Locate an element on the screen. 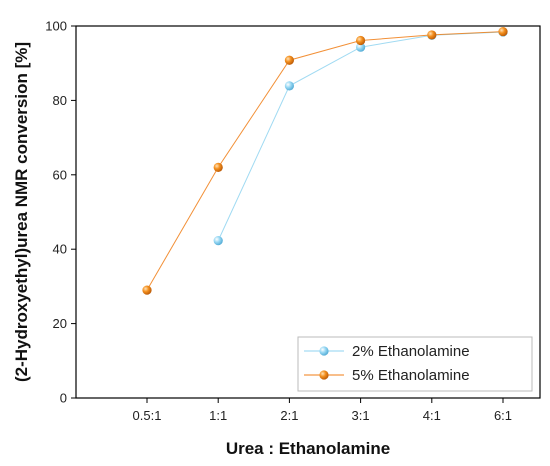 Image resolution: width=550 pixels, height=466 pixels. y-tick-label: 20 is located at coordinates (60, 323).